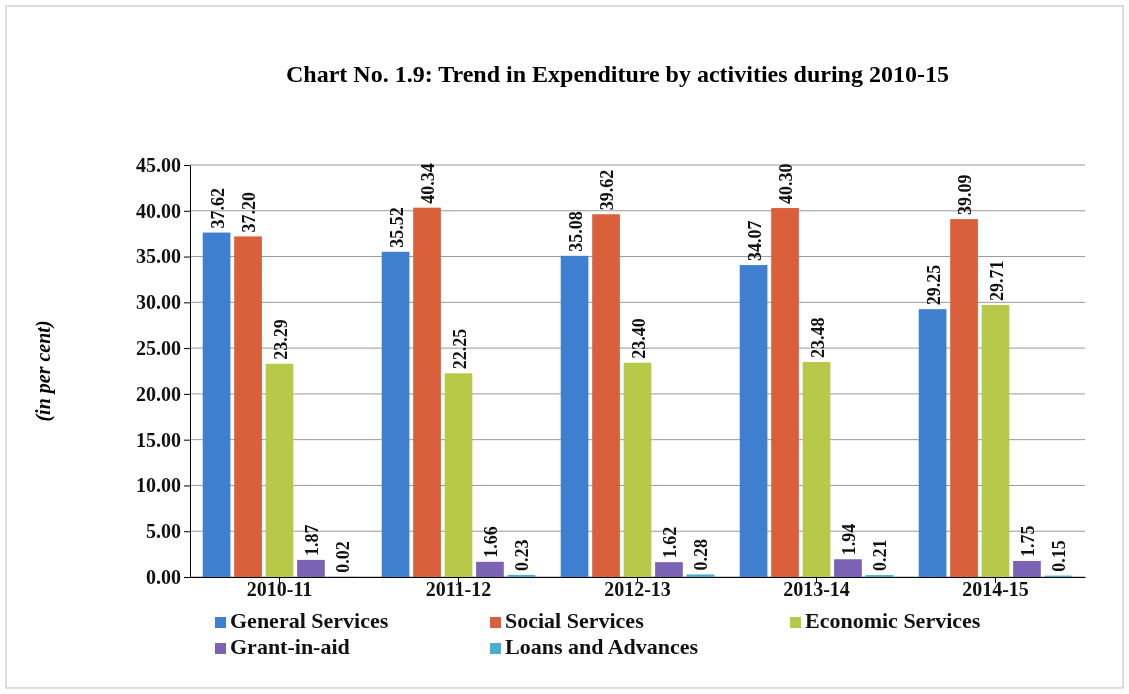  Describe the element at coordinates (1027, 541) in the screenshot. I see `data-label: 1.75` at that location.